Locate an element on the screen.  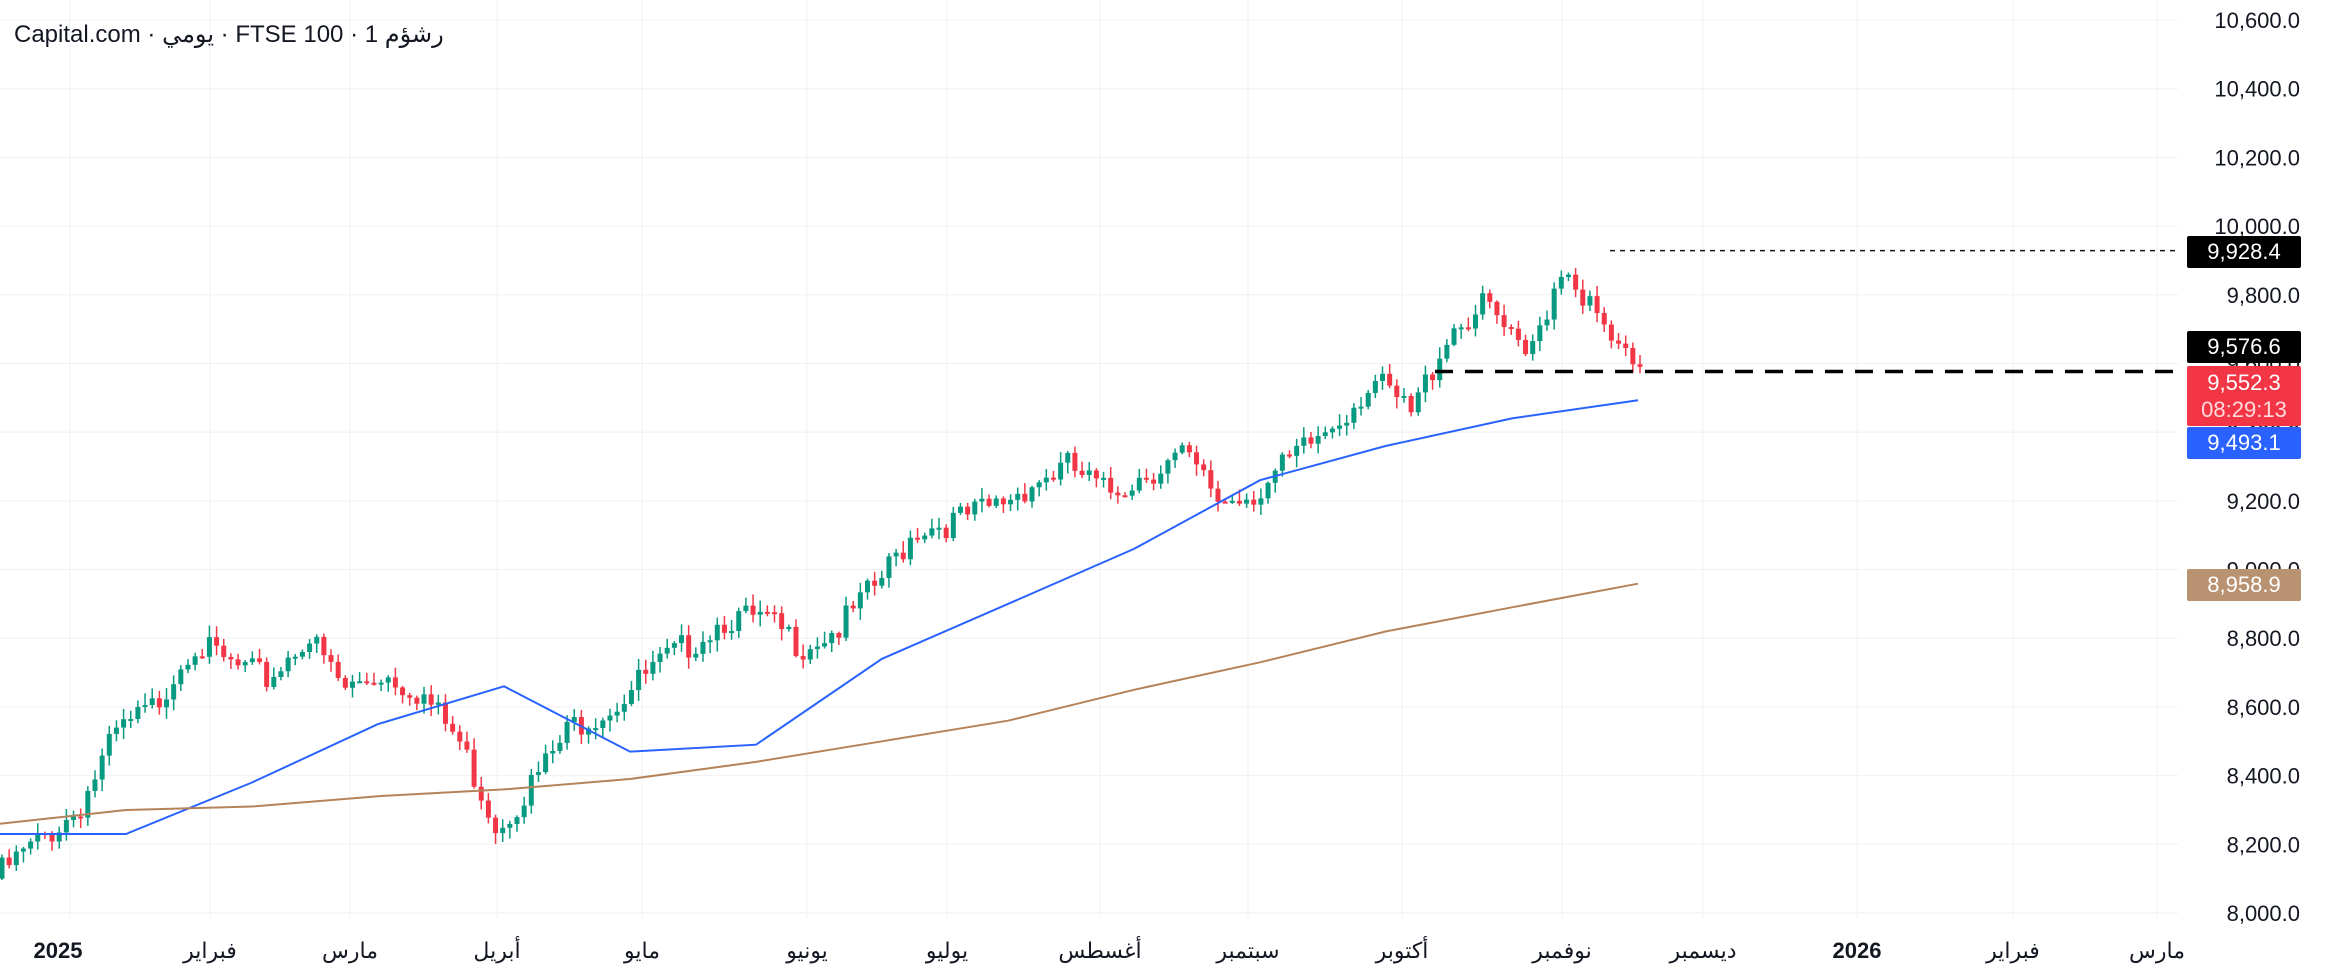
sma50-price-tag: 9,493.1 is located at coordinates (2244, 443).